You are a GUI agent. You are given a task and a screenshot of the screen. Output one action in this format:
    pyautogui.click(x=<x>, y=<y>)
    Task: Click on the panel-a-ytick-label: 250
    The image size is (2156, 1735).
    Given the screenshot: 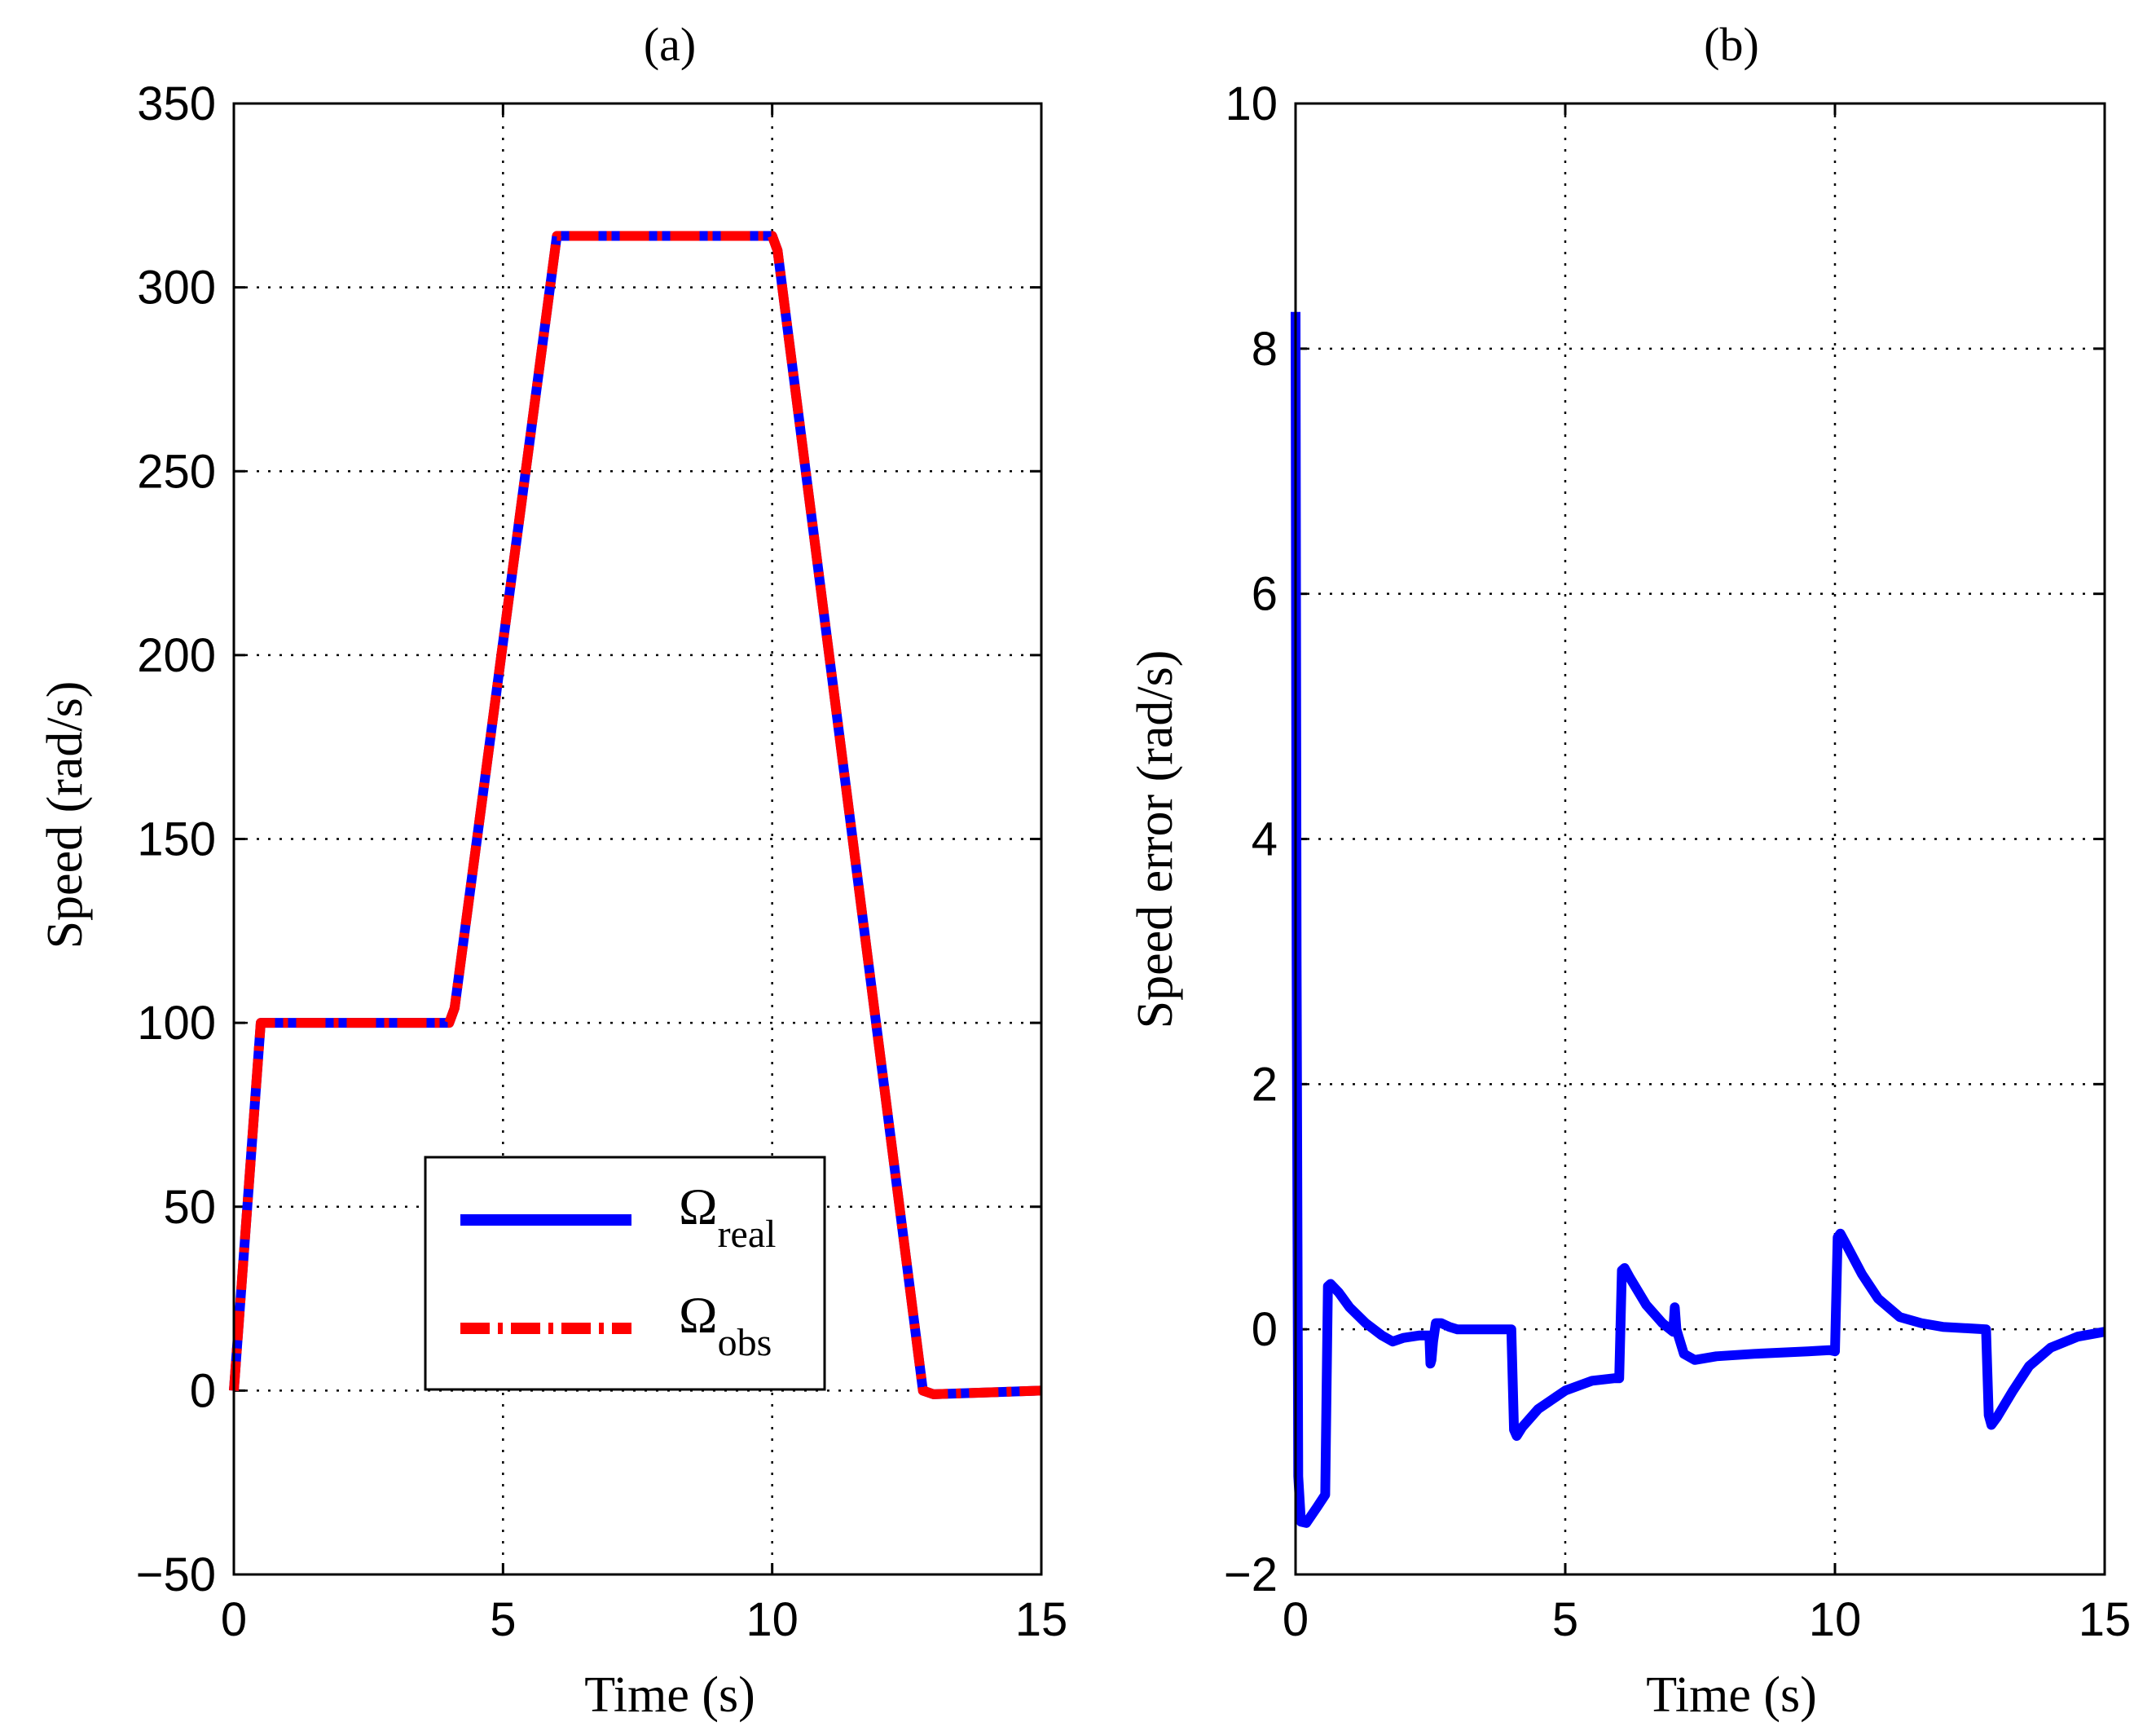 What is the action you would take?
    pyautogui.click(x=176, y=471)
    